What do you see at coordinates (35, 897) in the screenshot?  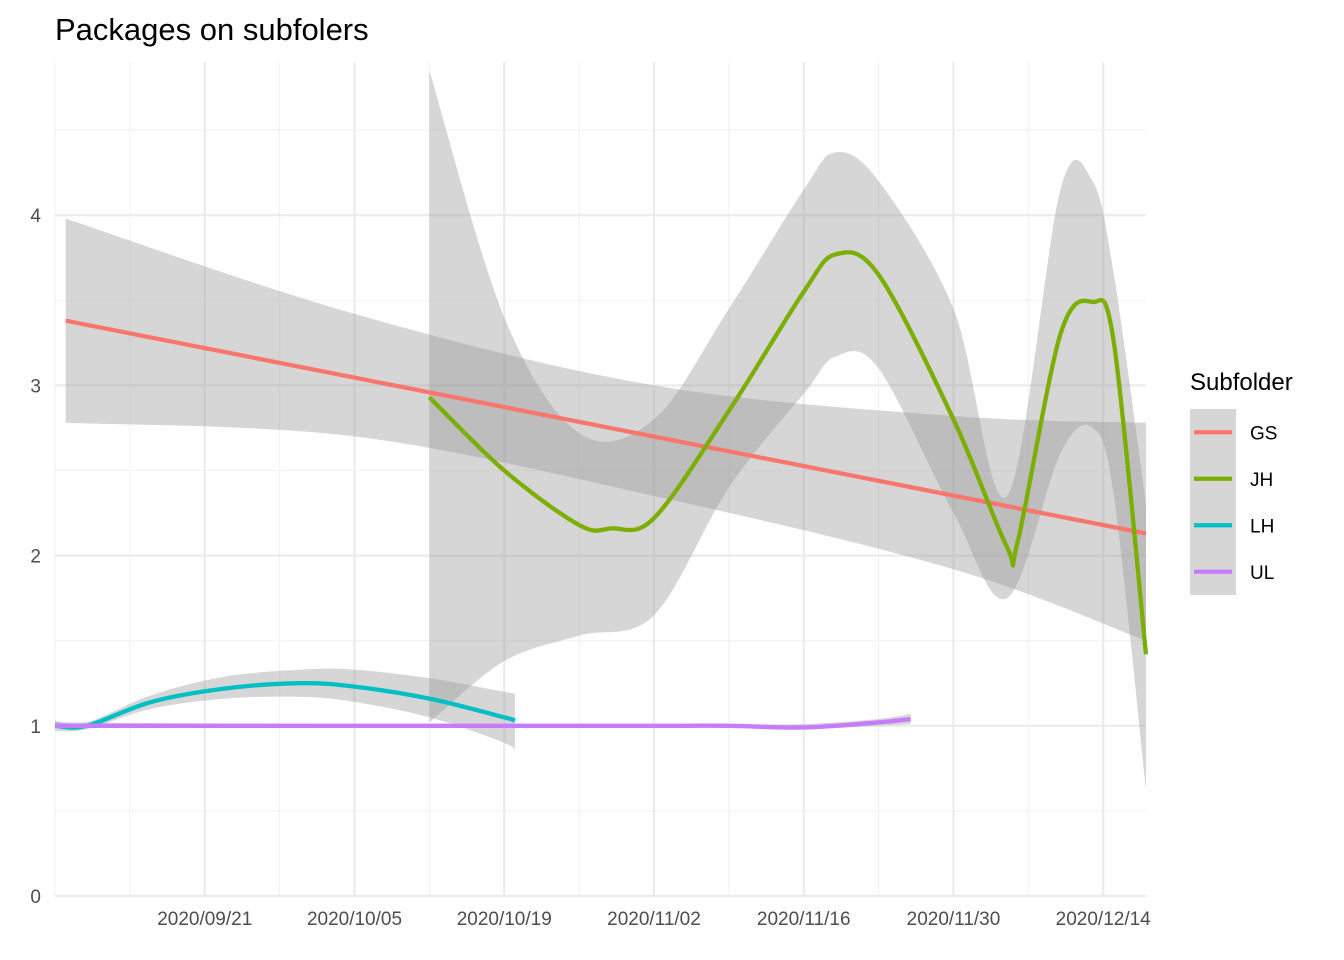 I see `y-tick-label: 0` at bounding box center [35, 897].